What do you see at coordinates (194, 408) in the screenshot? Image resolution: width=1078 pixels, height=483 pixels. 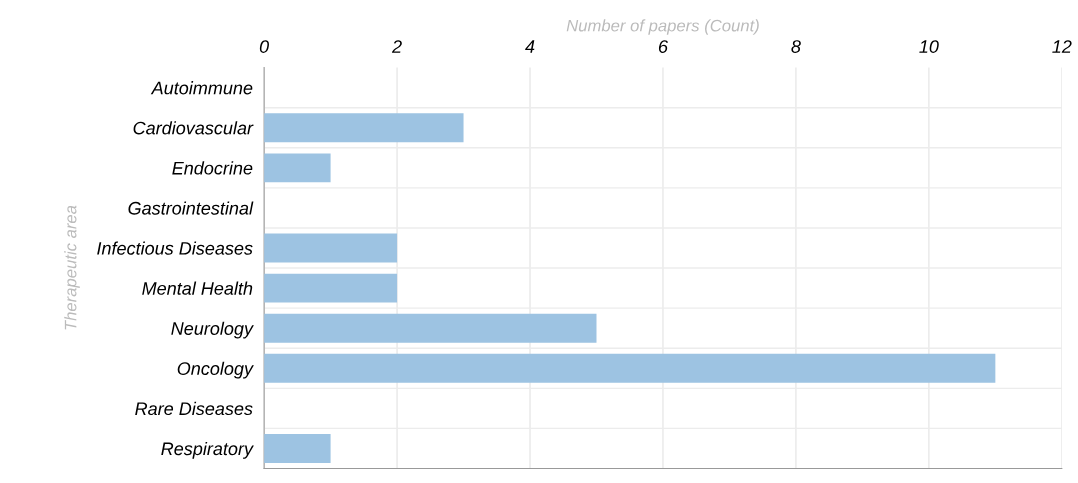 I see `y-tick-label: Rare Diseases` at bounding box center [194, 408].